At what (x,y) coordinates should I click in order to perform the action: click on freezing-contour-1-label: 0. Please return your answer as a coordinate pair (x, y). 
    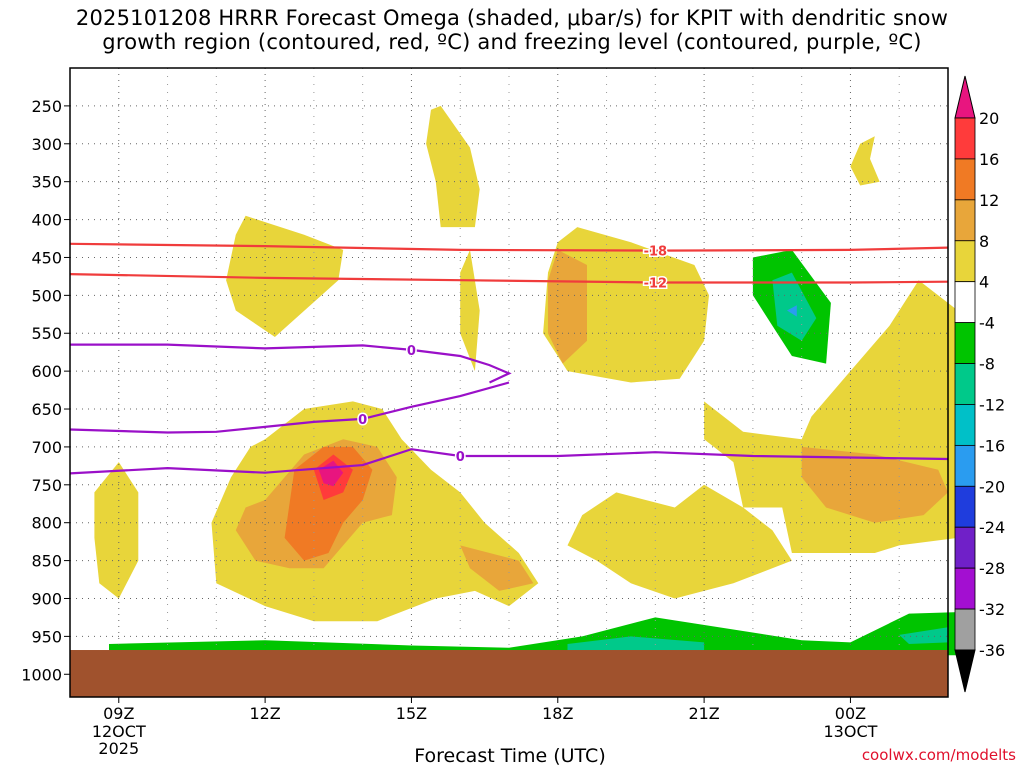
    Looking at the image, I should click on (362, 420).